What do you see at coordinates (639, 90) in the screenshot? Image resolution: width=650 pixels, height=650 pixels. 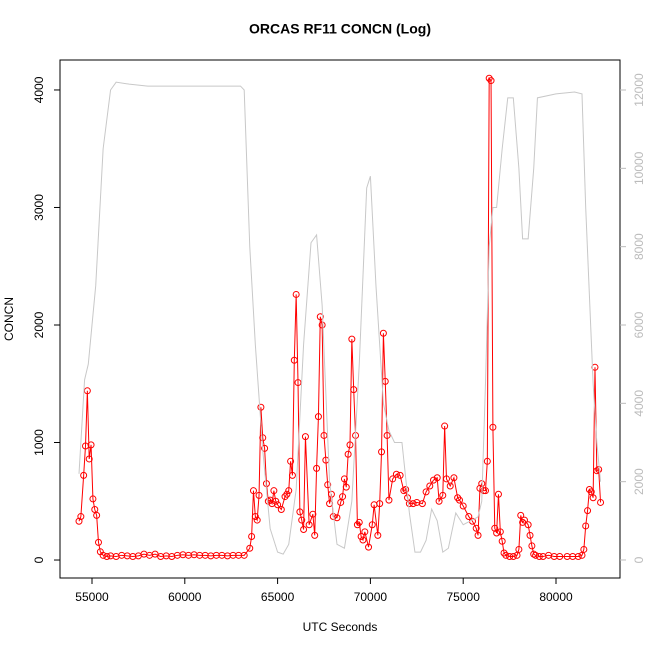 I see `y2-tick-label: 12000` at bounding box center [639, 90].